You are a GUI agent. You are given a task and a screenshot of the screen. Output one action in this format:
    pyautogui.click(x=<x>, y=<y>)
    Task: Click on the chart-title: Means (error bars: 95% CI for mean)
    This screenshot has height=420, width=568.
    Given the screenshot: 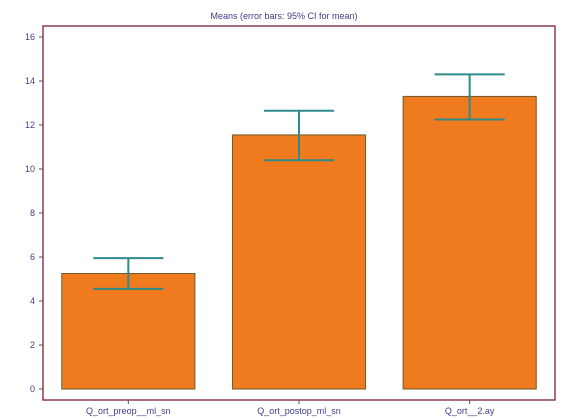 What is the action you would take?
    pyautogui.click(x=283, y=16)
    